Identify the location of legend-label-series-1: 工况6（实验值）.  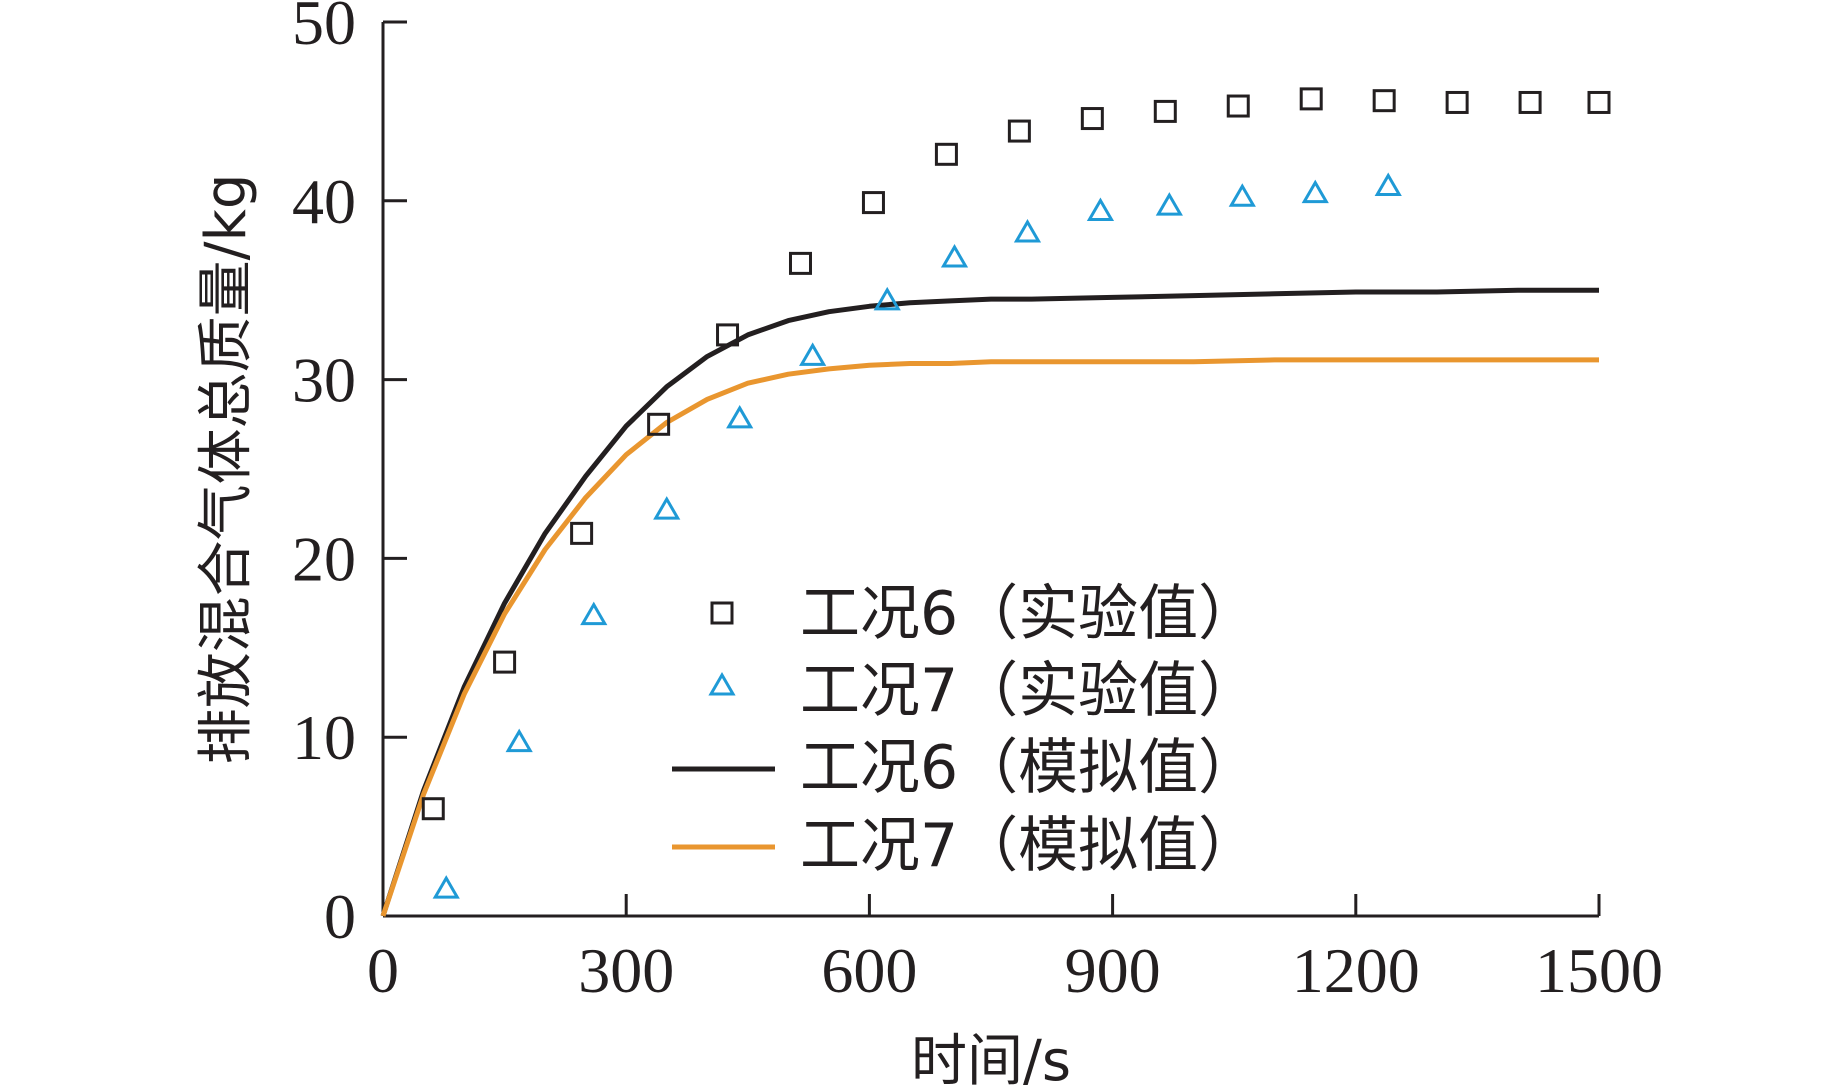
(1029, 614).